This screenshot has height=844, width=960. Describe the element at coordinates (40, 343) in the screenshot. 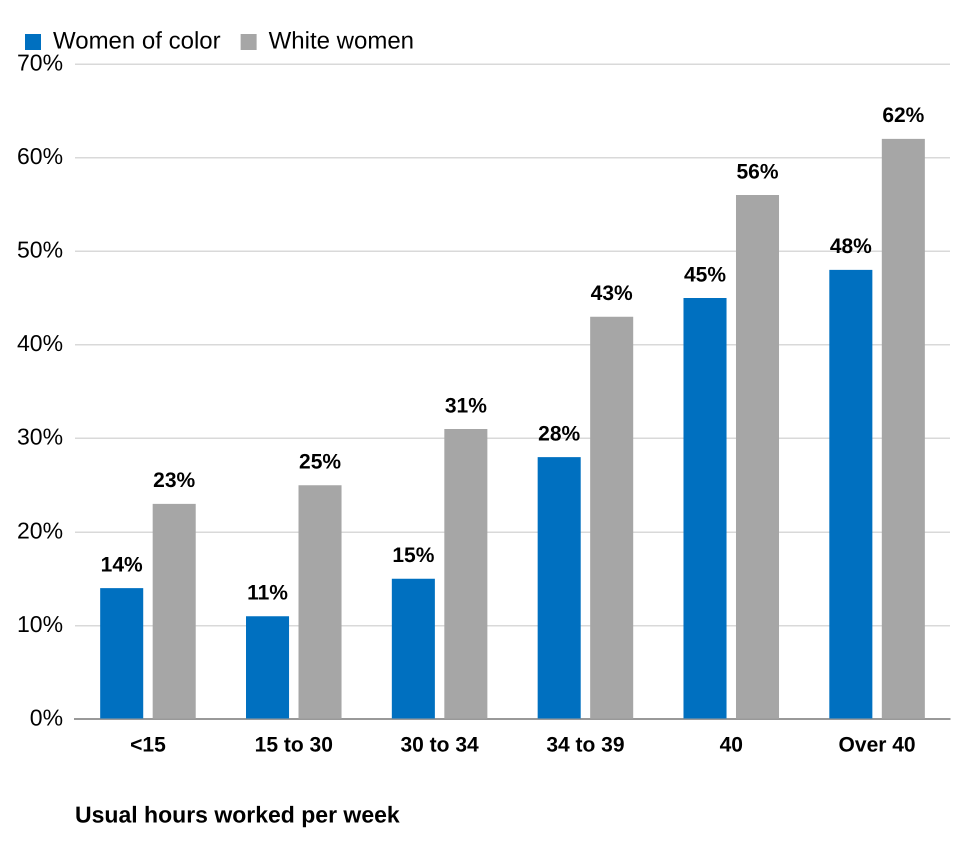

I see `y-tick-label: 40%` at that location.